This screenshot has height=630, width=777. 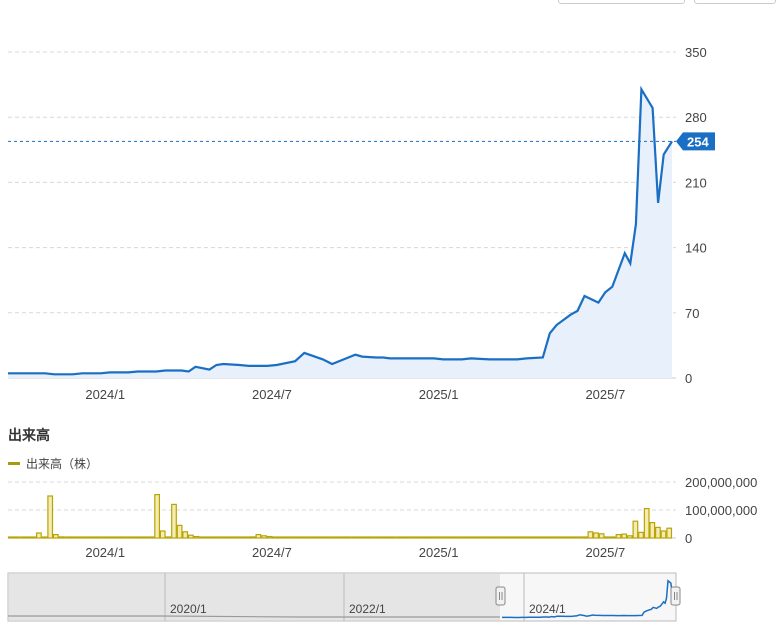 I want to click on volume-legend: 出来高（株）, so click(x=53, y=463).